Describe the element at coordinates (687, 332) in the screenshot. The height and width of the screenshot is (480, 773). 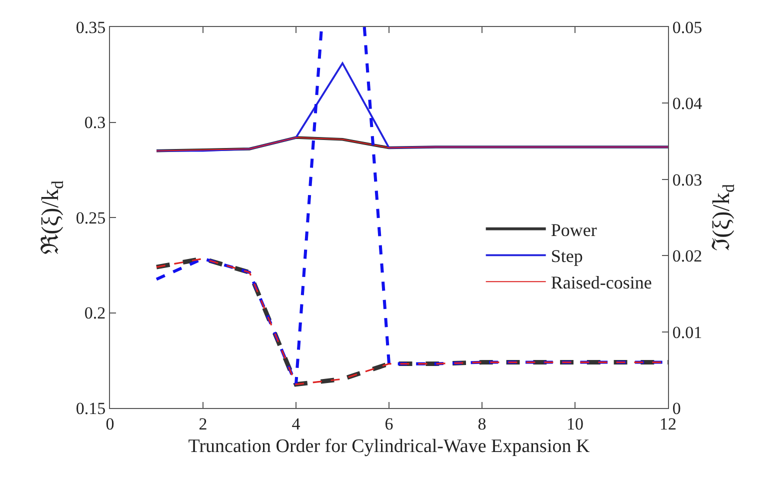
I see `y2-tick-label: 0.01` at that location.